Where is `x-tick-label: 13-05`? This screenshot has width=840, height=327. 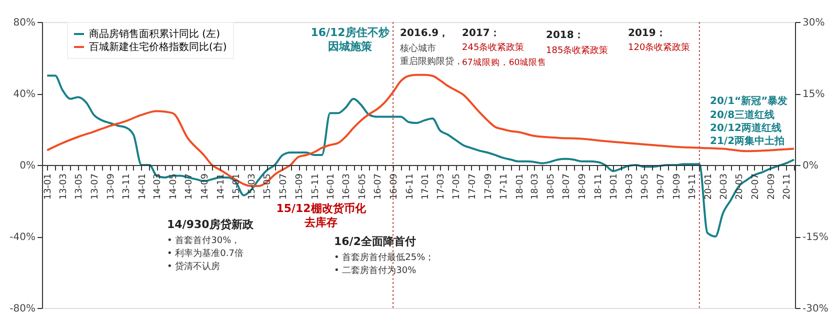
x-tick-label: 13-05 is located at coordinates (79, 187).